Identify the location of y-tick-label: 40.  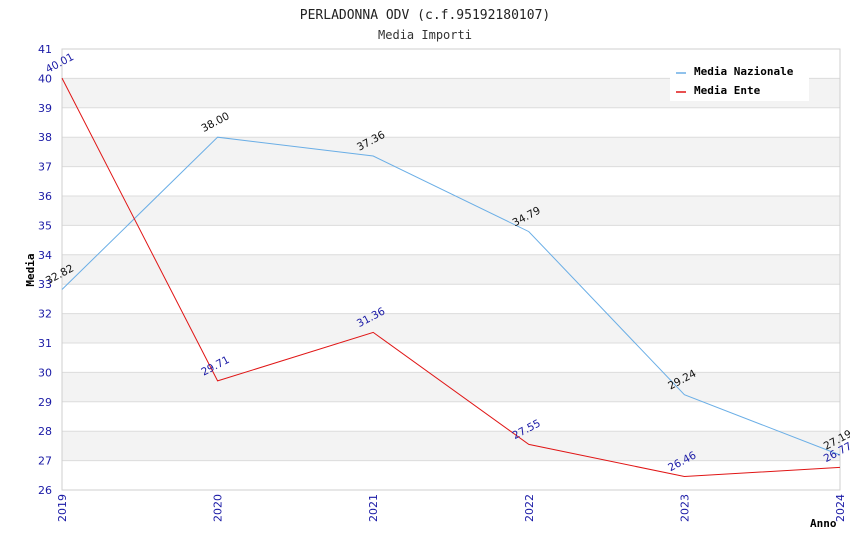
(45, 78).